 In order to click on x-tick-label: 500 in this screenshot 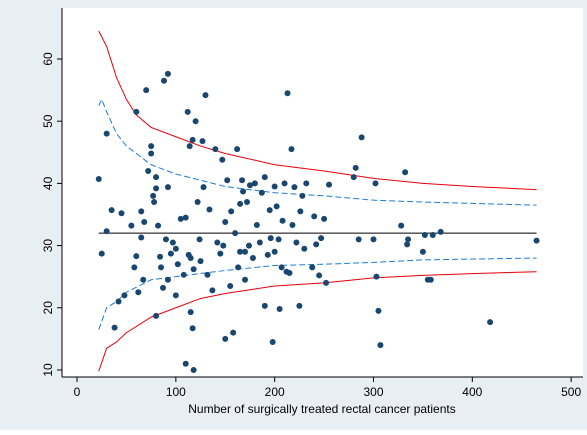, I will do `click(571, 392)`.